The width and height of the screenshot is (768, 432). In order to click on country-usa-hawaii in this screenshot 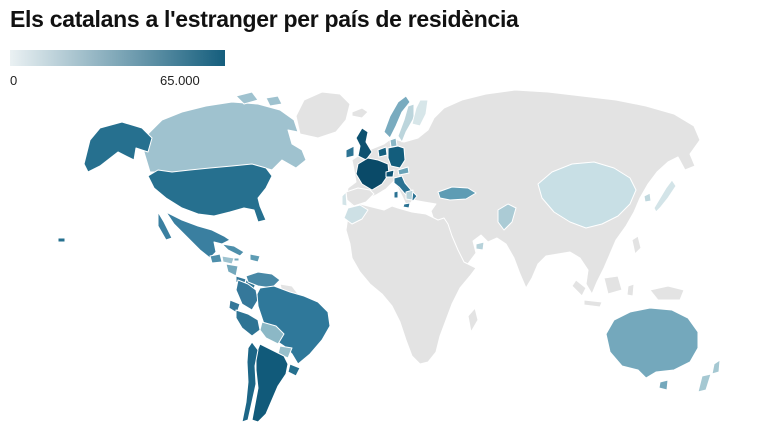, I will do `click(61, 240)`.